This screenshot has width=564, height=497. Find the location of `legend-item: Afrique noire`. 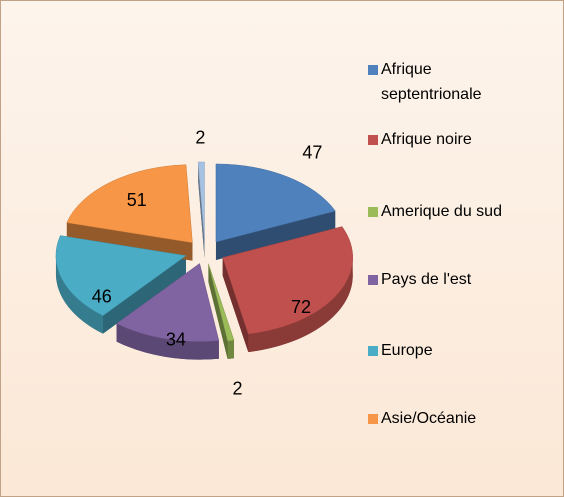

legend-item: Afrique noire is located at coordinates (455, 139).